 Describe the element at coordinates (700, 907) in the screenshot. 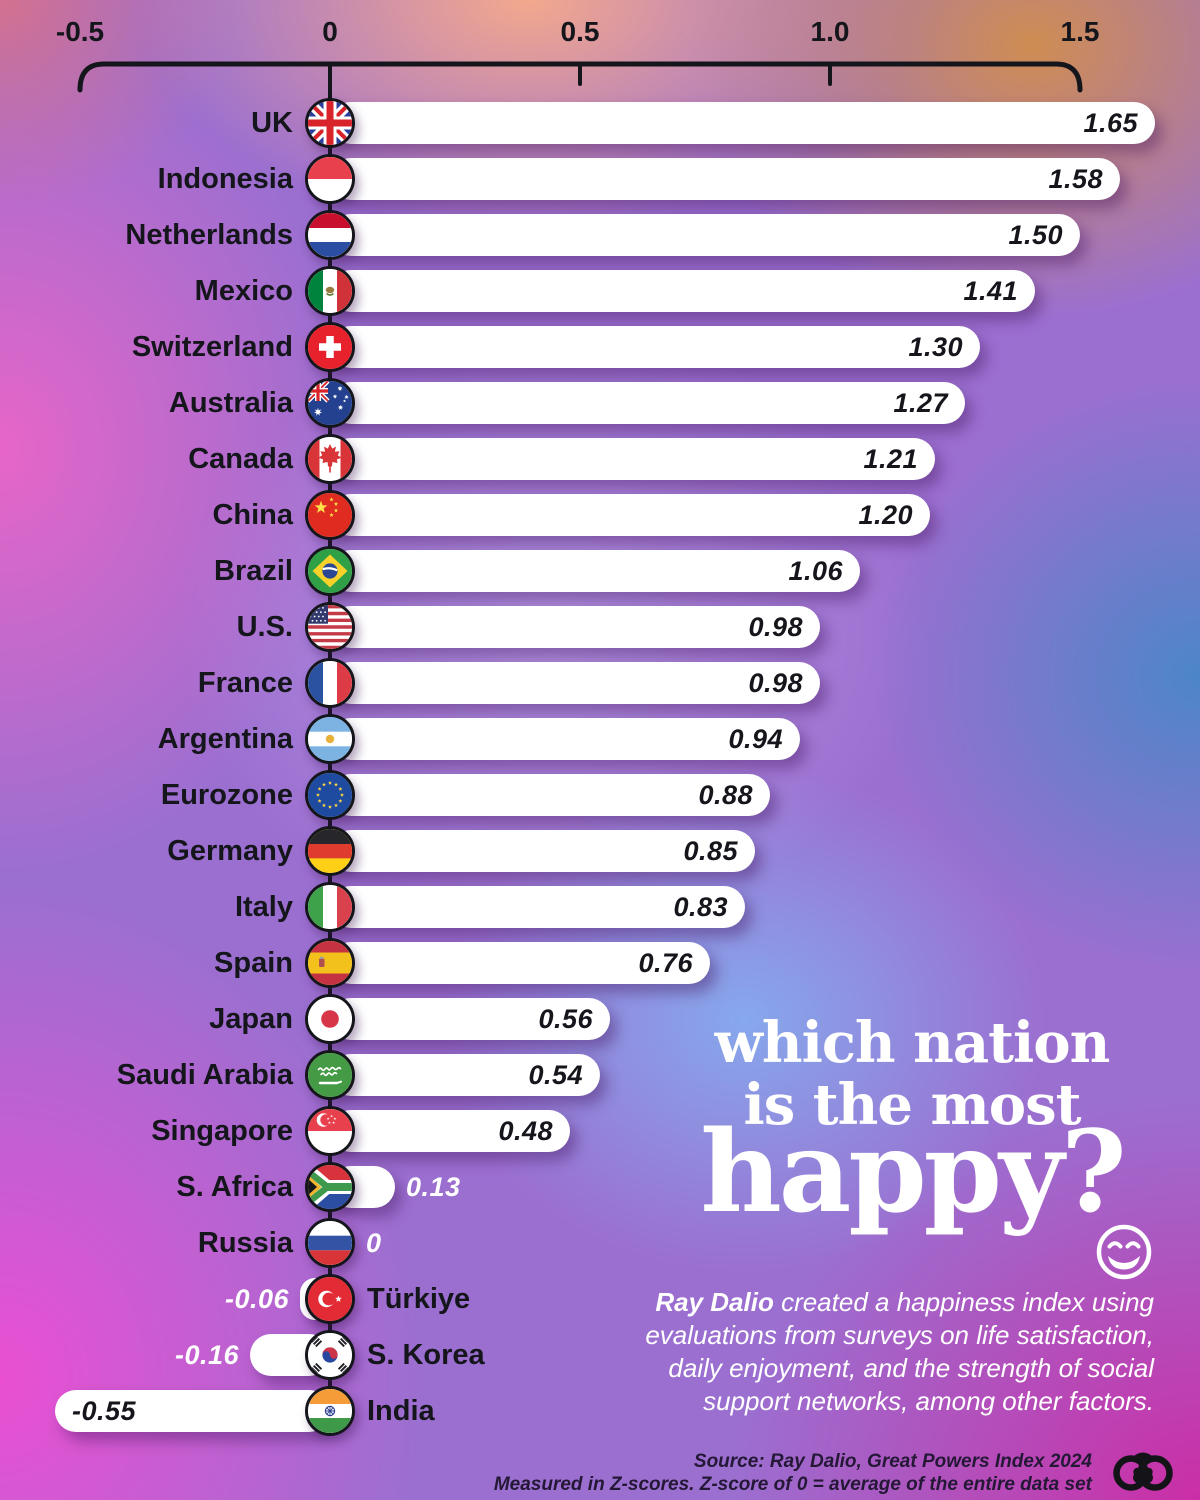

I see `bar-value: 0.83` at that location.